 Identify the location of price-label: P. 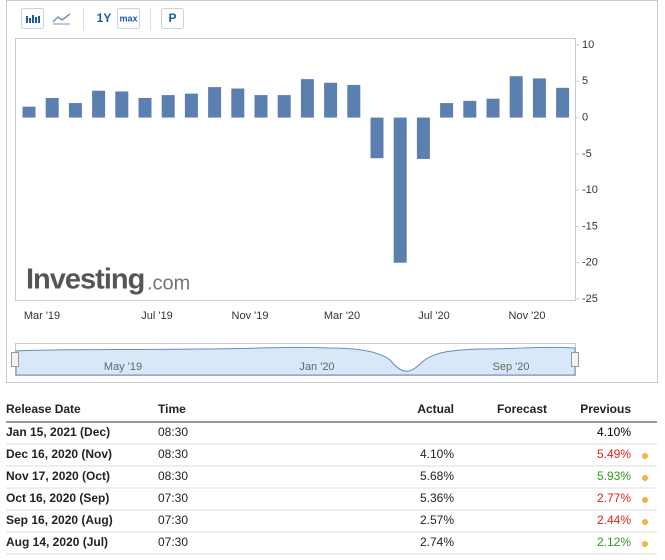
(172, 18).